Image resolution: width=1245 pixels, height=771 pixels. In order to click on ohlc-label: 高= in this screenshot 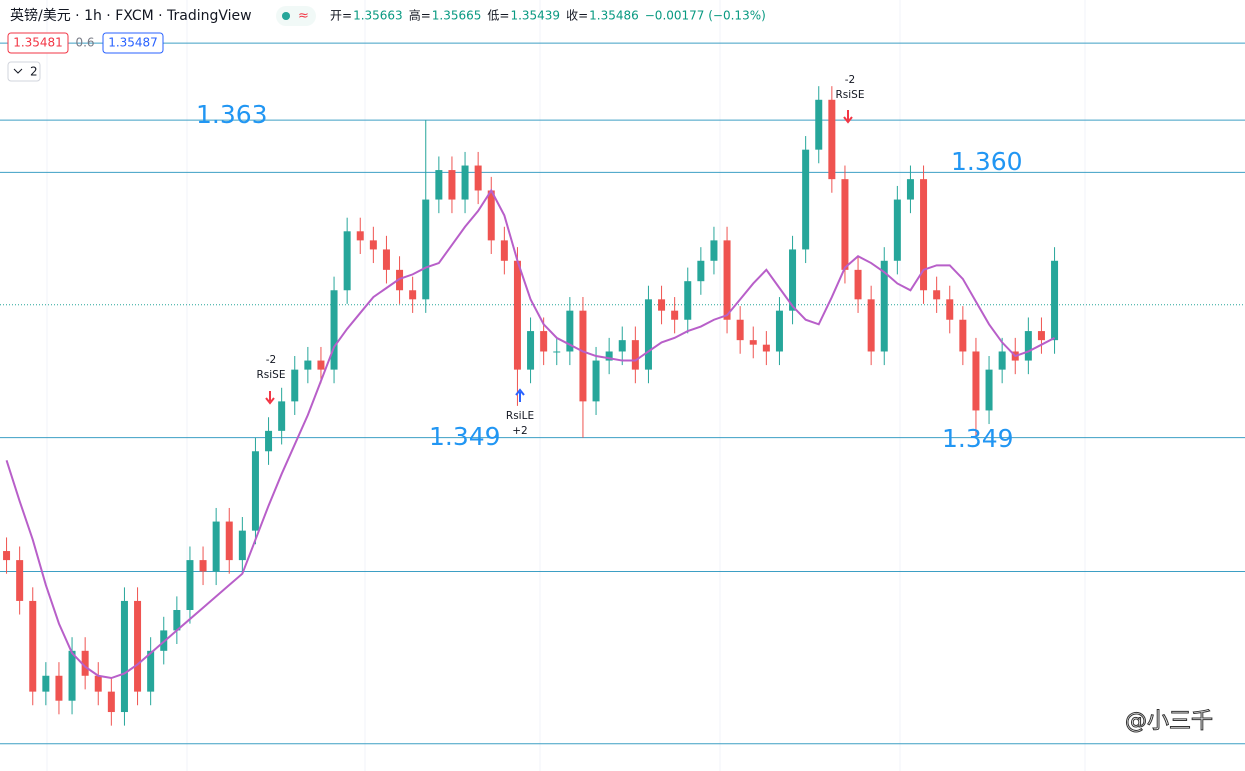, I will do `click(420, 15)`.